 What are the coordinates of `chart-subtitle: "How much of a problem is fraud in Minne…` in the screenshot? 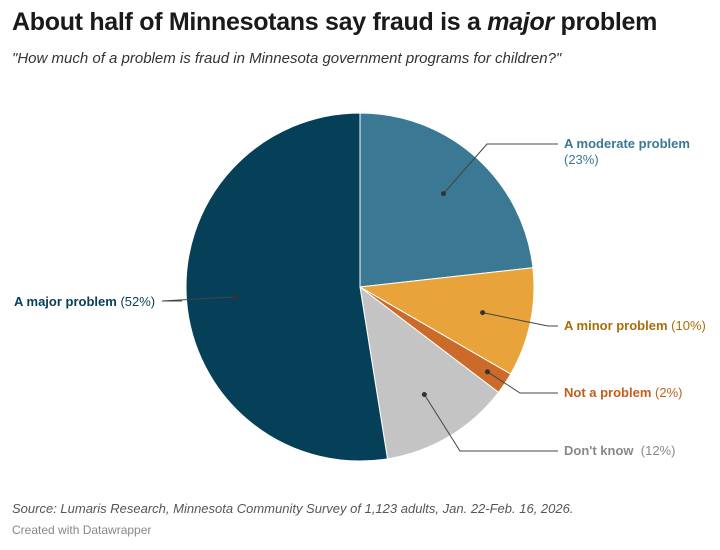 It's located at (287, 58).